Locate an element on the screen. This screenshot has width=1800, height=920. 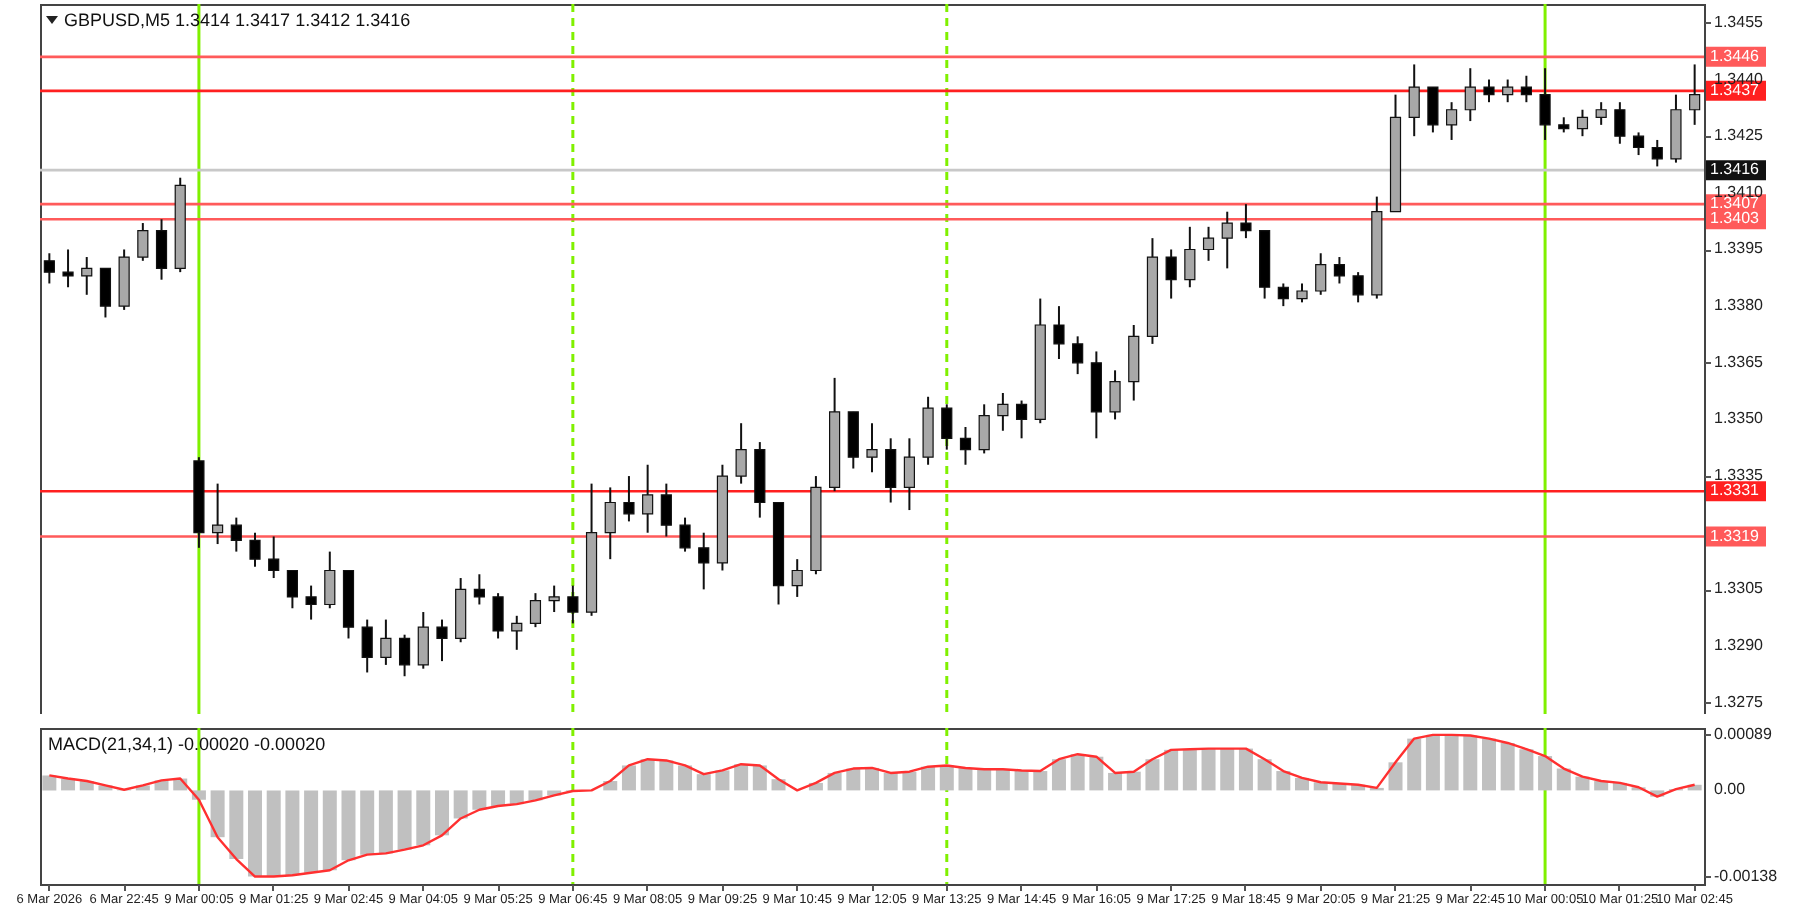
y-tick-label: 1.3305 is located at coordinates (1739, 588).